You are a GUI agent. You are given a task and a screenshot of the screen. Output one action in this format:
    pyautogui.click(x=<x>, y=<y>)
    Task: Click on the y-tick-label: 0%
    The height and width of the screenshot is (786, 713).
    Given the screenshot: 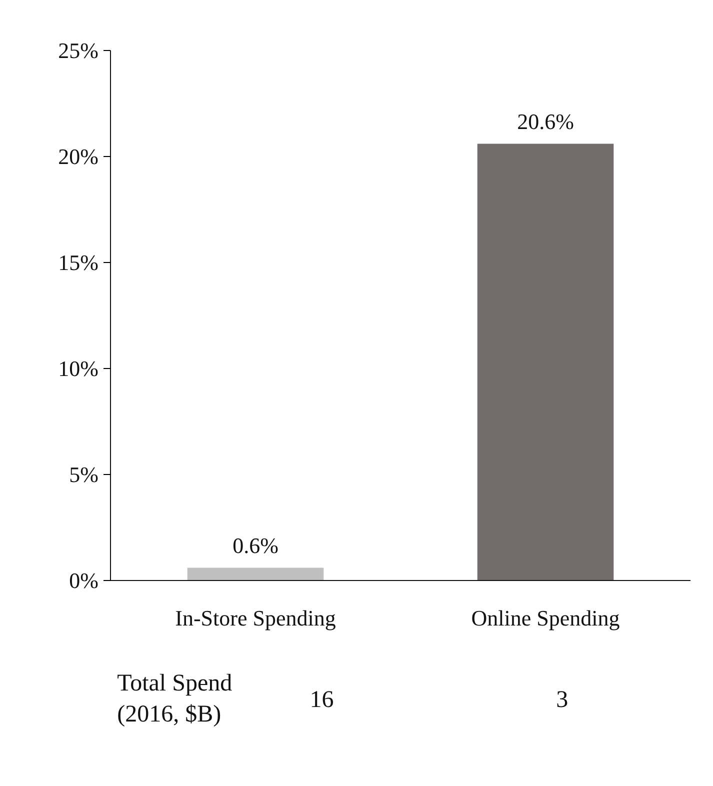 What is the action you would take?
    pyautogui.click(x=83, y=580)
    